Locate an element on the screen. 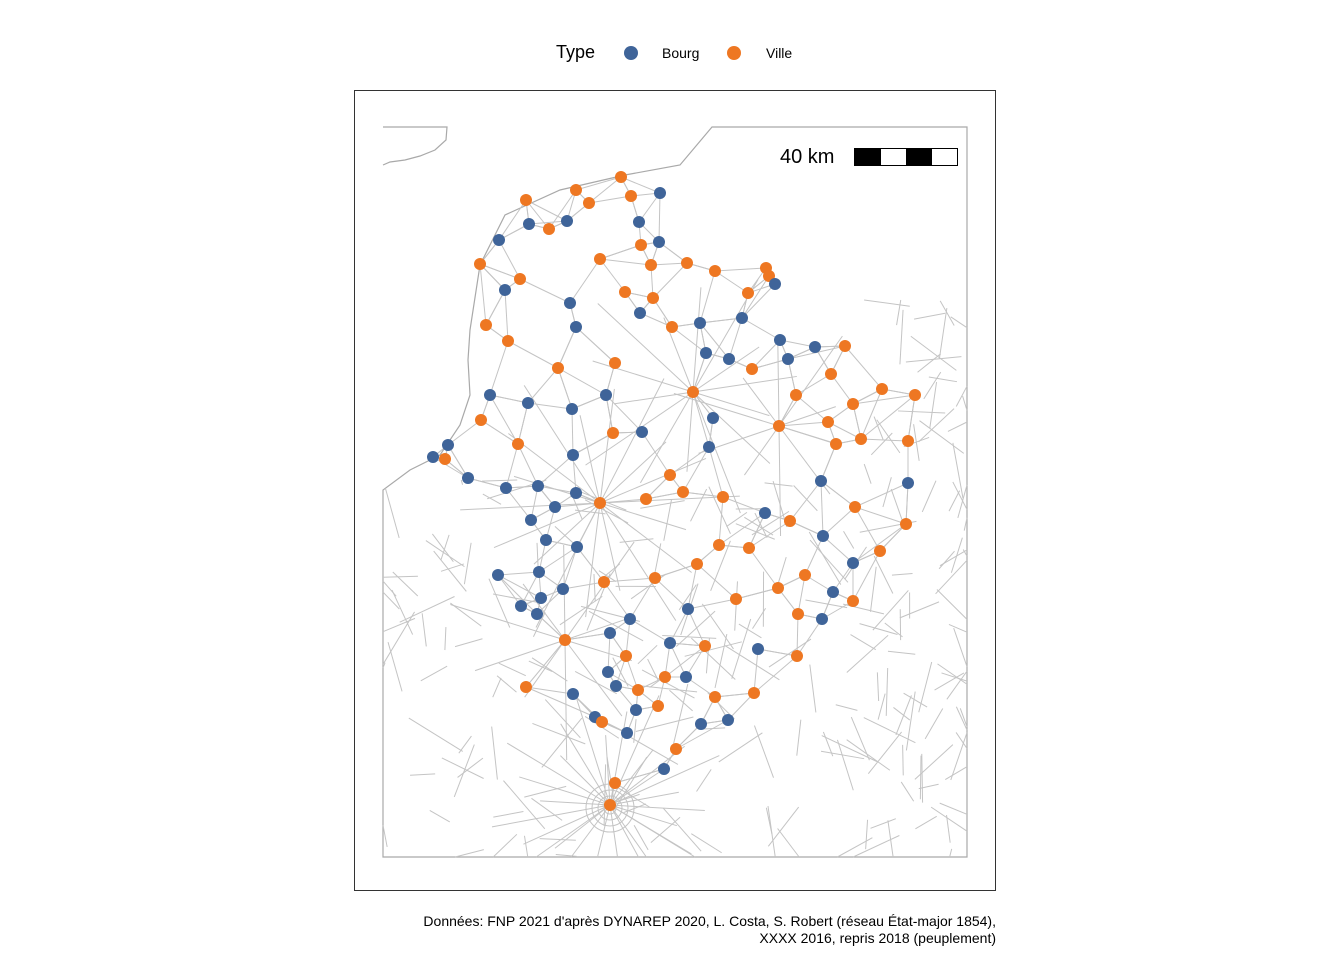 The image size is (1344, 960). scale-segment is located at coordinates (868, 157).